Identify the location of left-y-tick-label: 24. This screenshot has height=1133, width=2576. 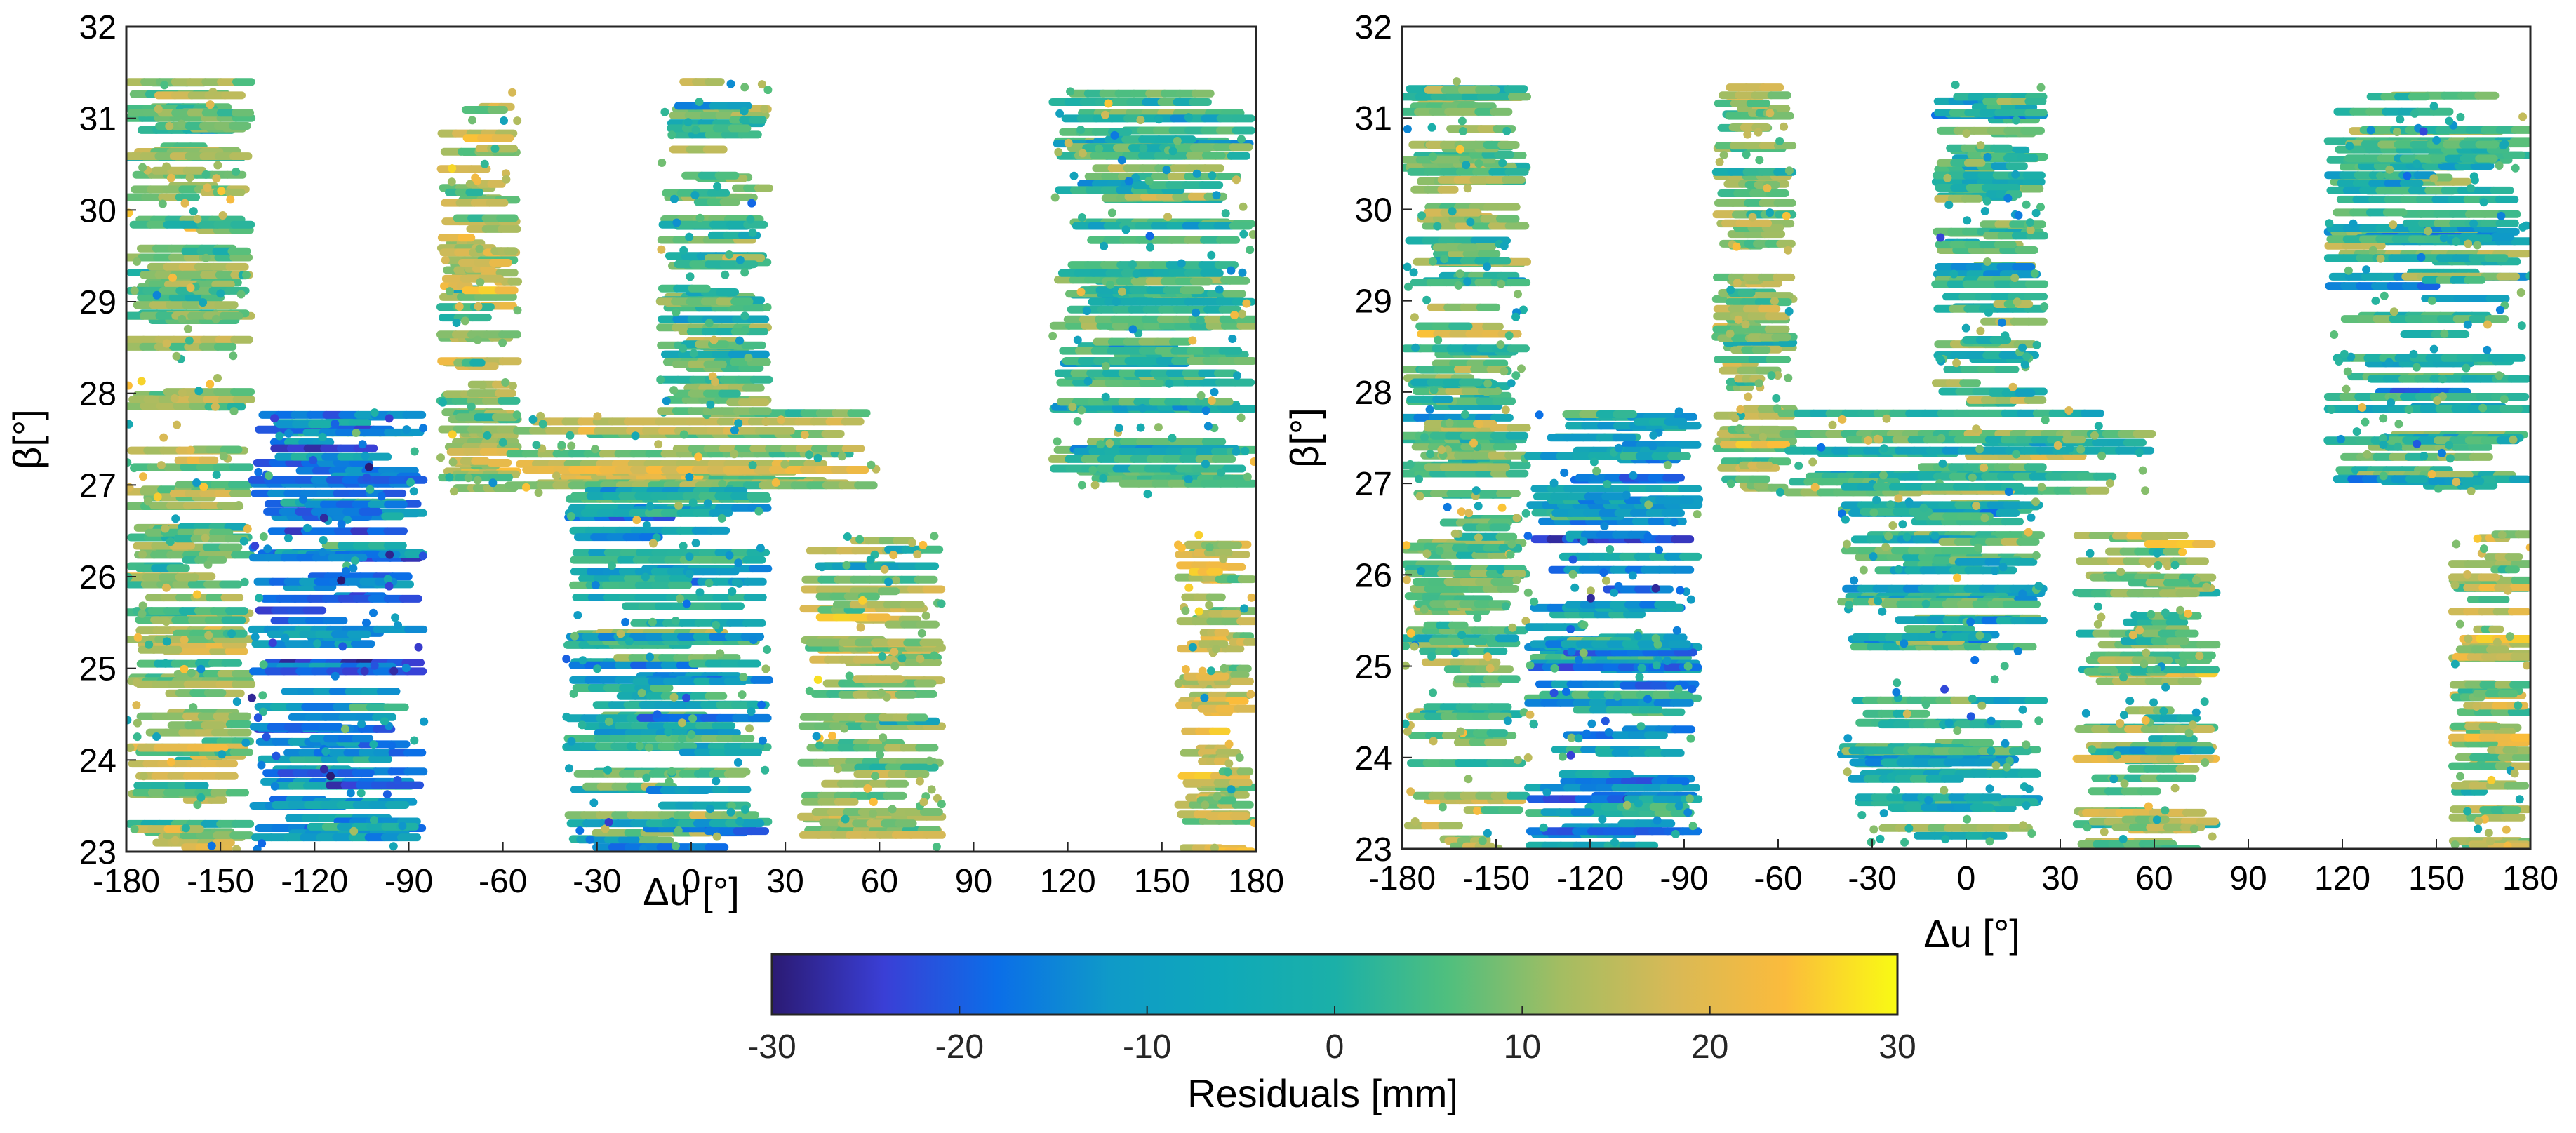
(97, 760).